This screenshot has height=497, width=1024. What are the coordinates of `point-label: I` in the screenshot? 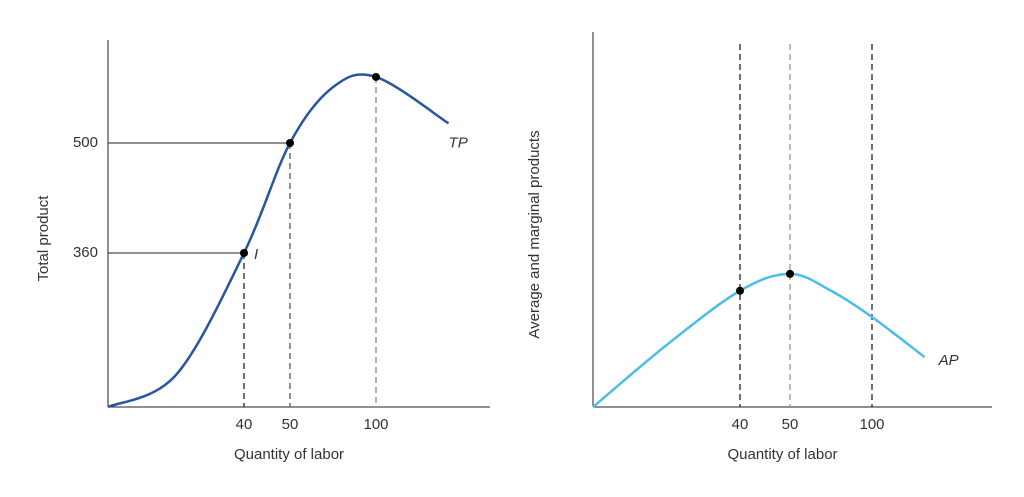 It's located at (256, 254).